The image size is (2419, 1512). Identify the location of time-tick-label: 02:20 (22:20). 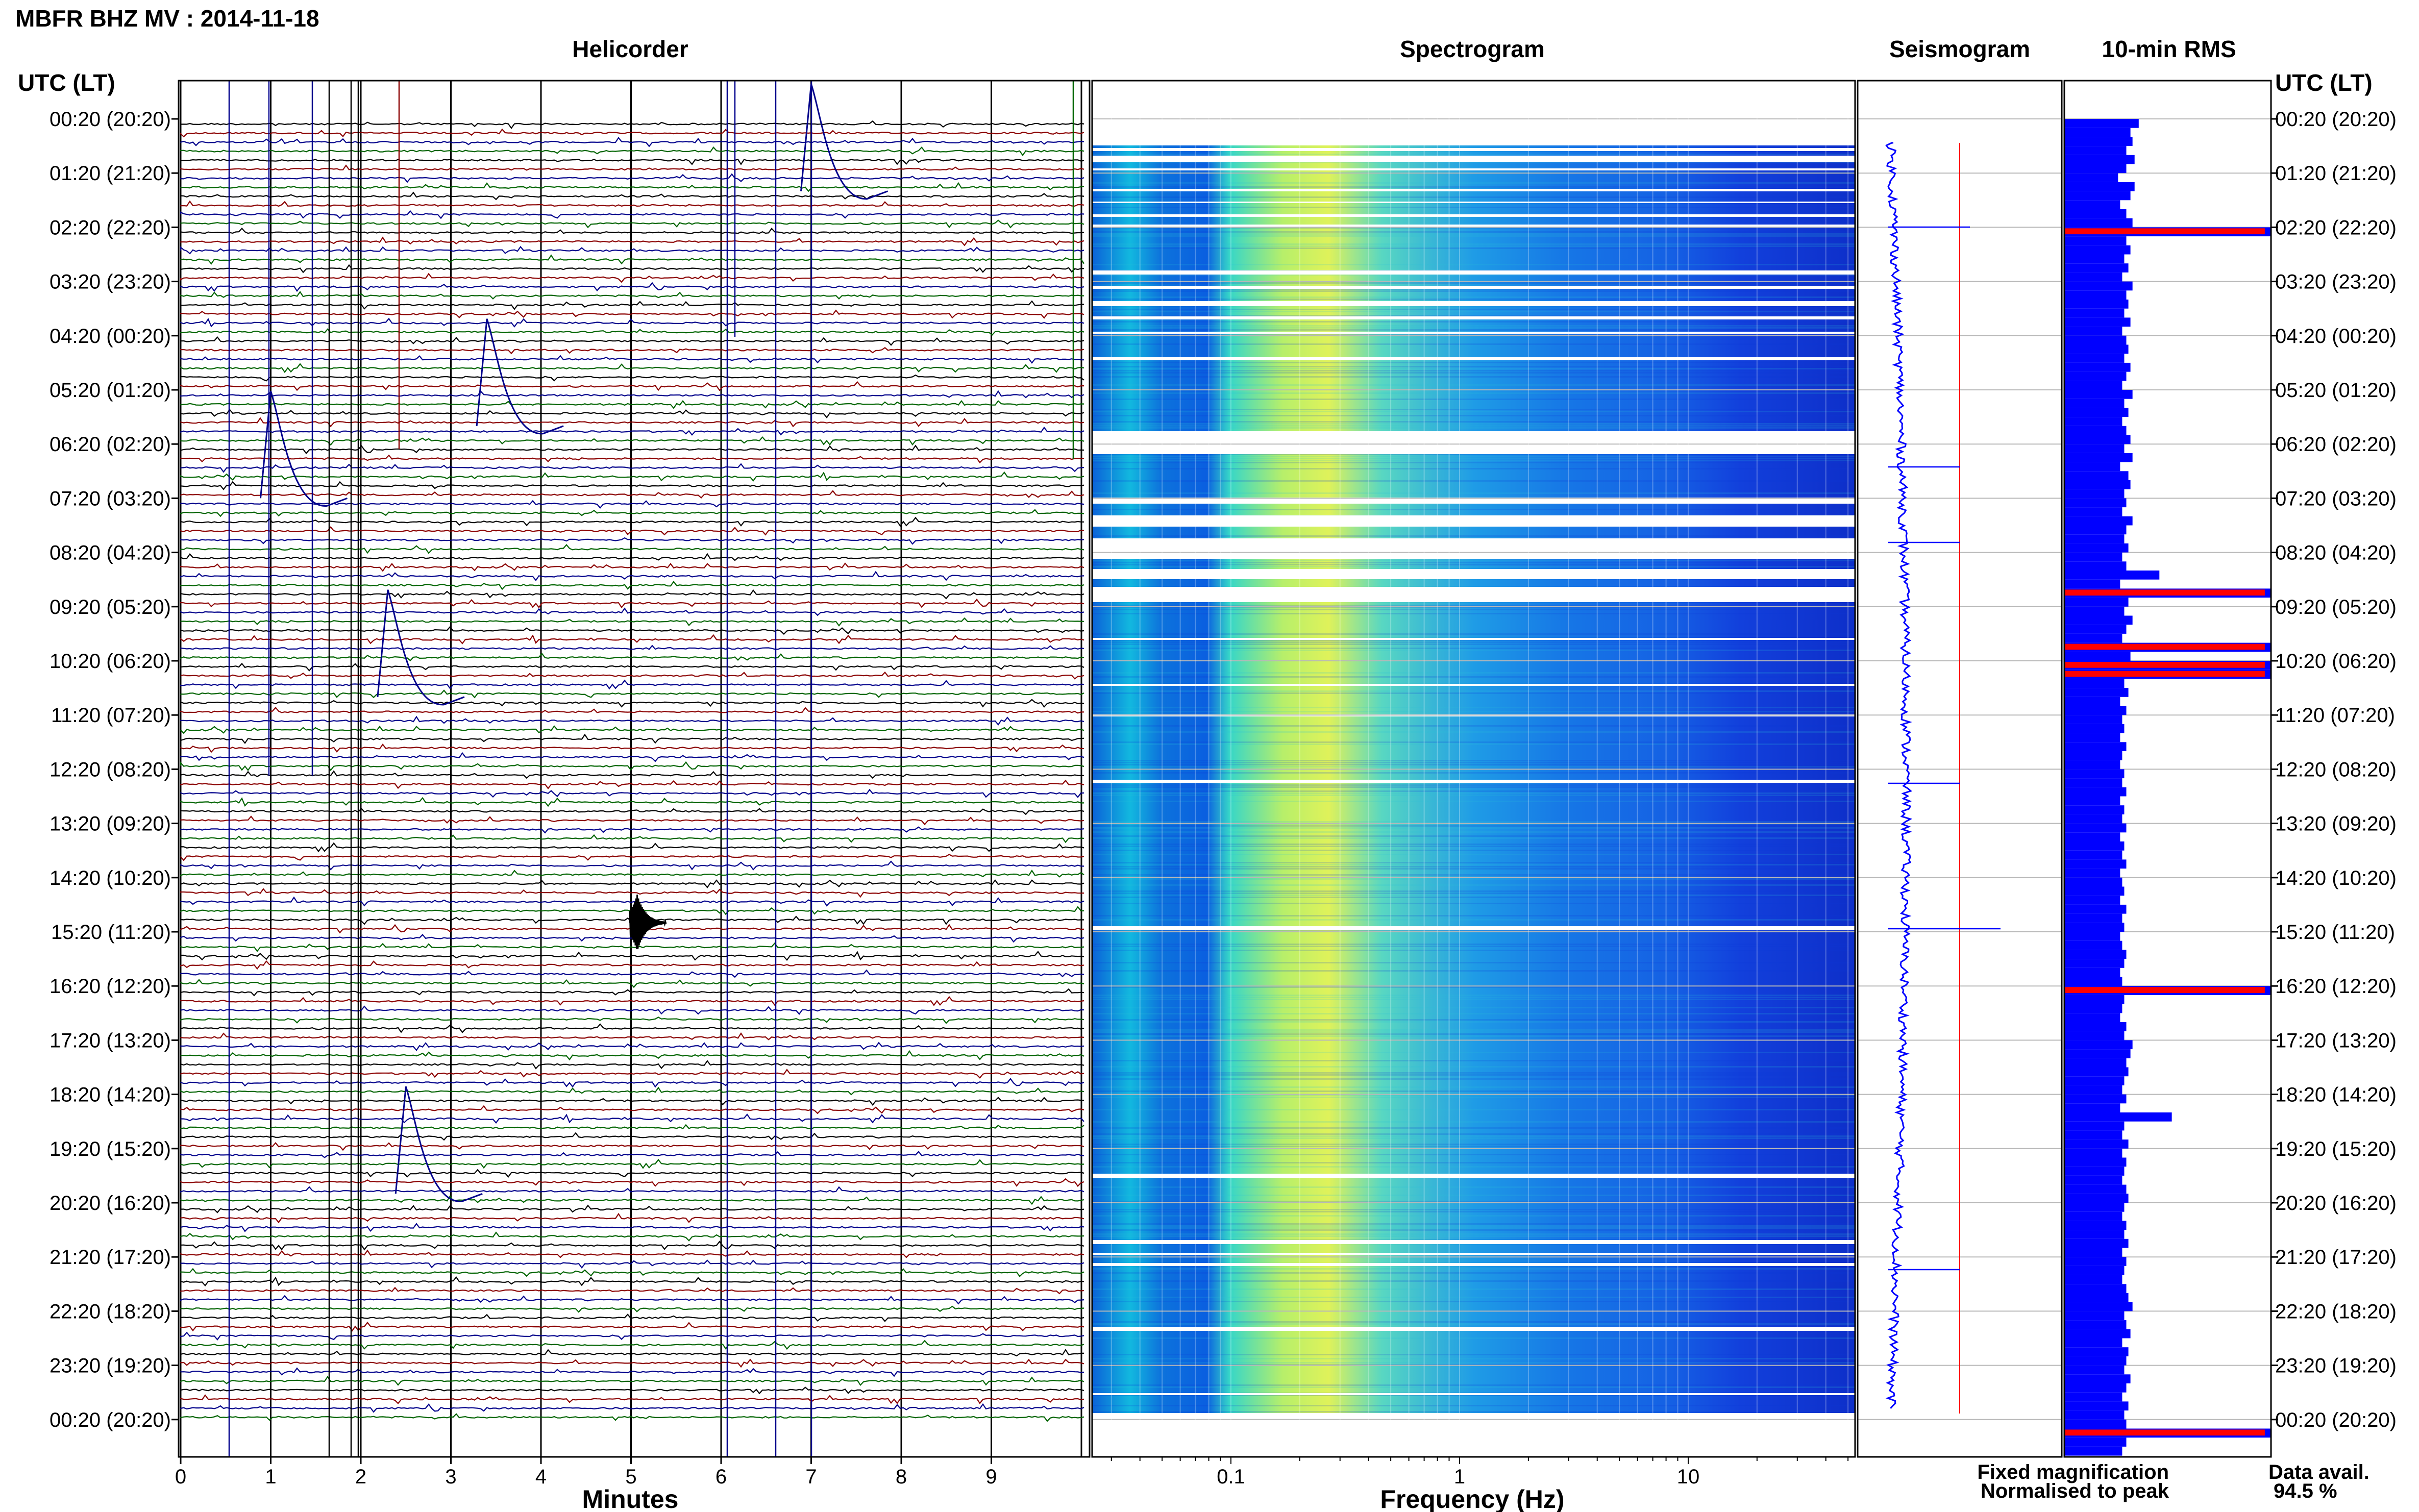
(2336, 227).